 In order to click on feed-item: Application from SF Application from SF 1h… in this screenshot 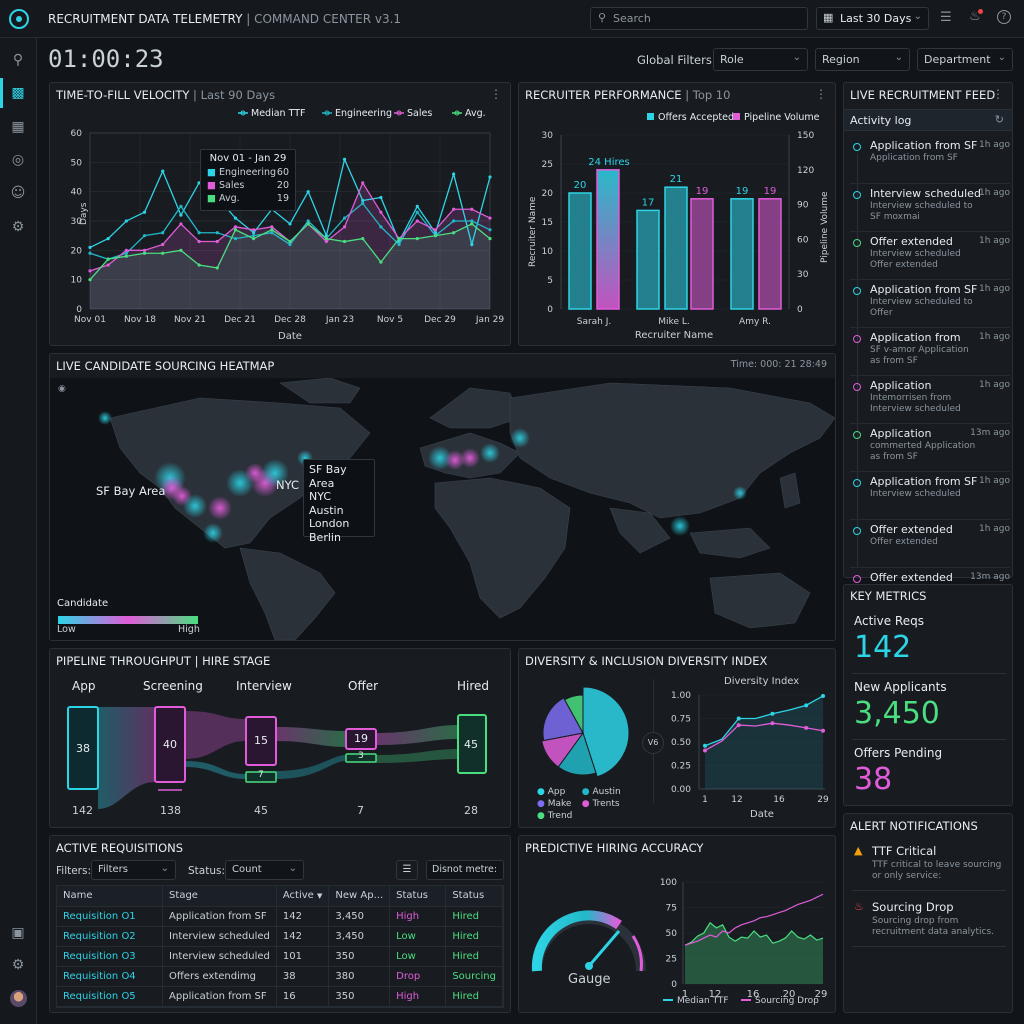, I will do `click(930, 161)`.